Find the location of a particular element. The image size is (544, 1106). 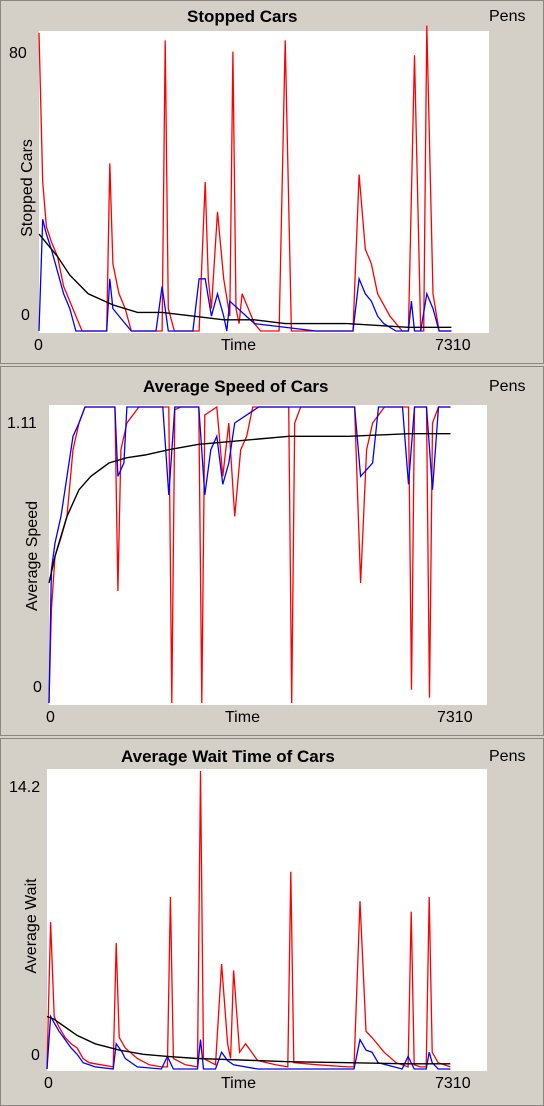

plot-title: Average Speed of Cars is located at coordinates (236, 386).